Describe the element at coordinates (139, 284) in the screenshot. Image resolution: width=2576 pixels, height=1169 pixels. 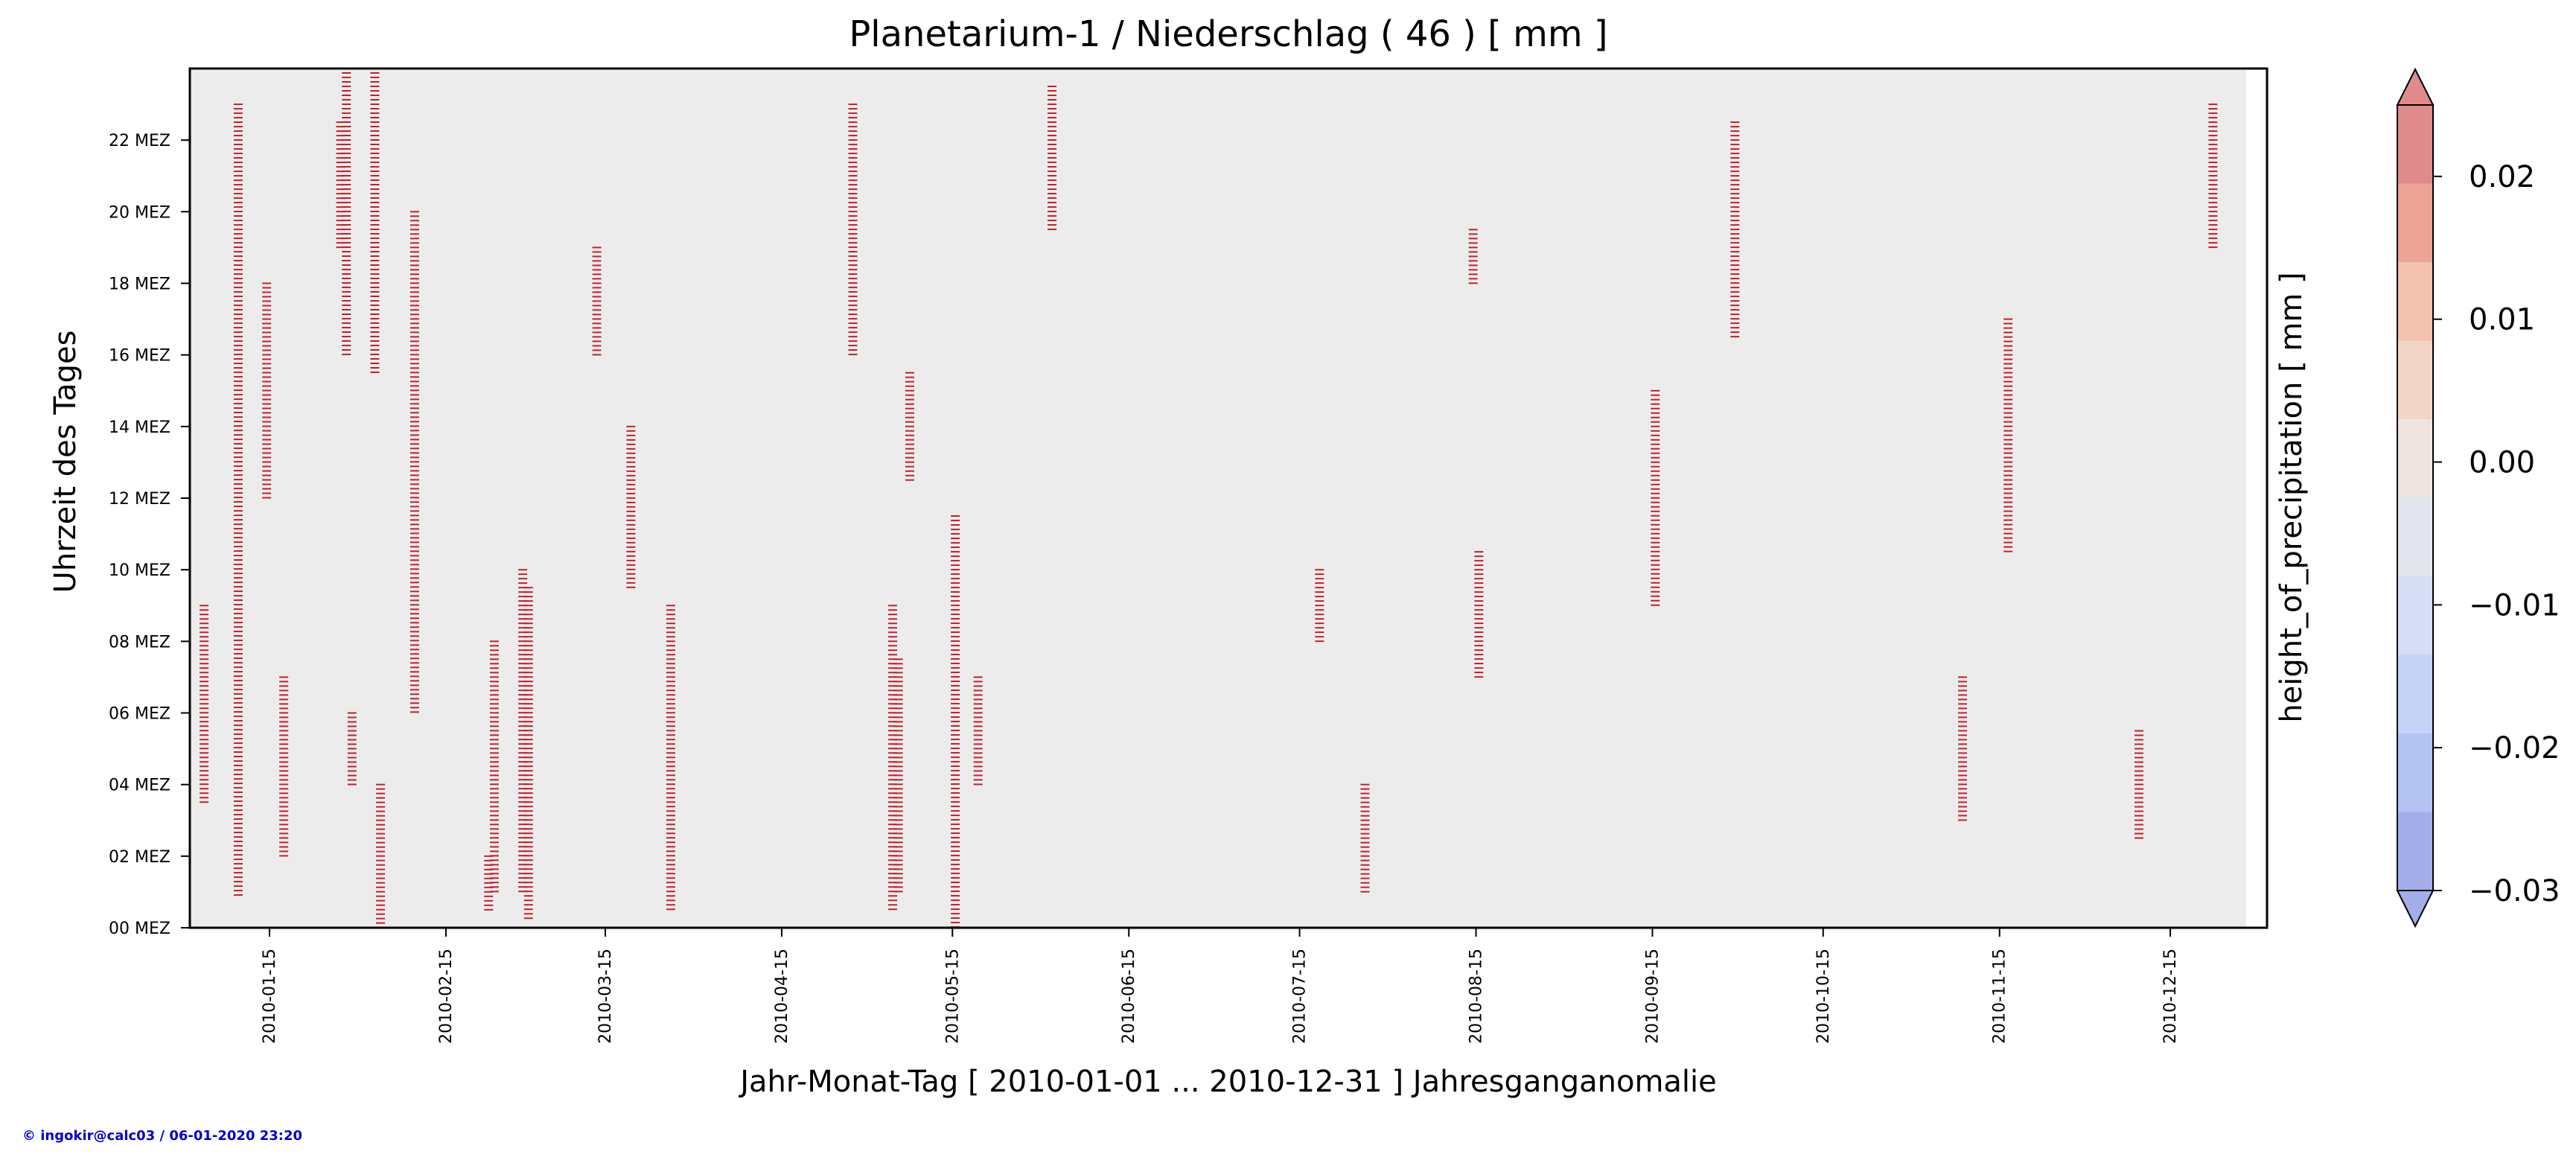
I see `y-tick-label: 18 MEZ` at that location.